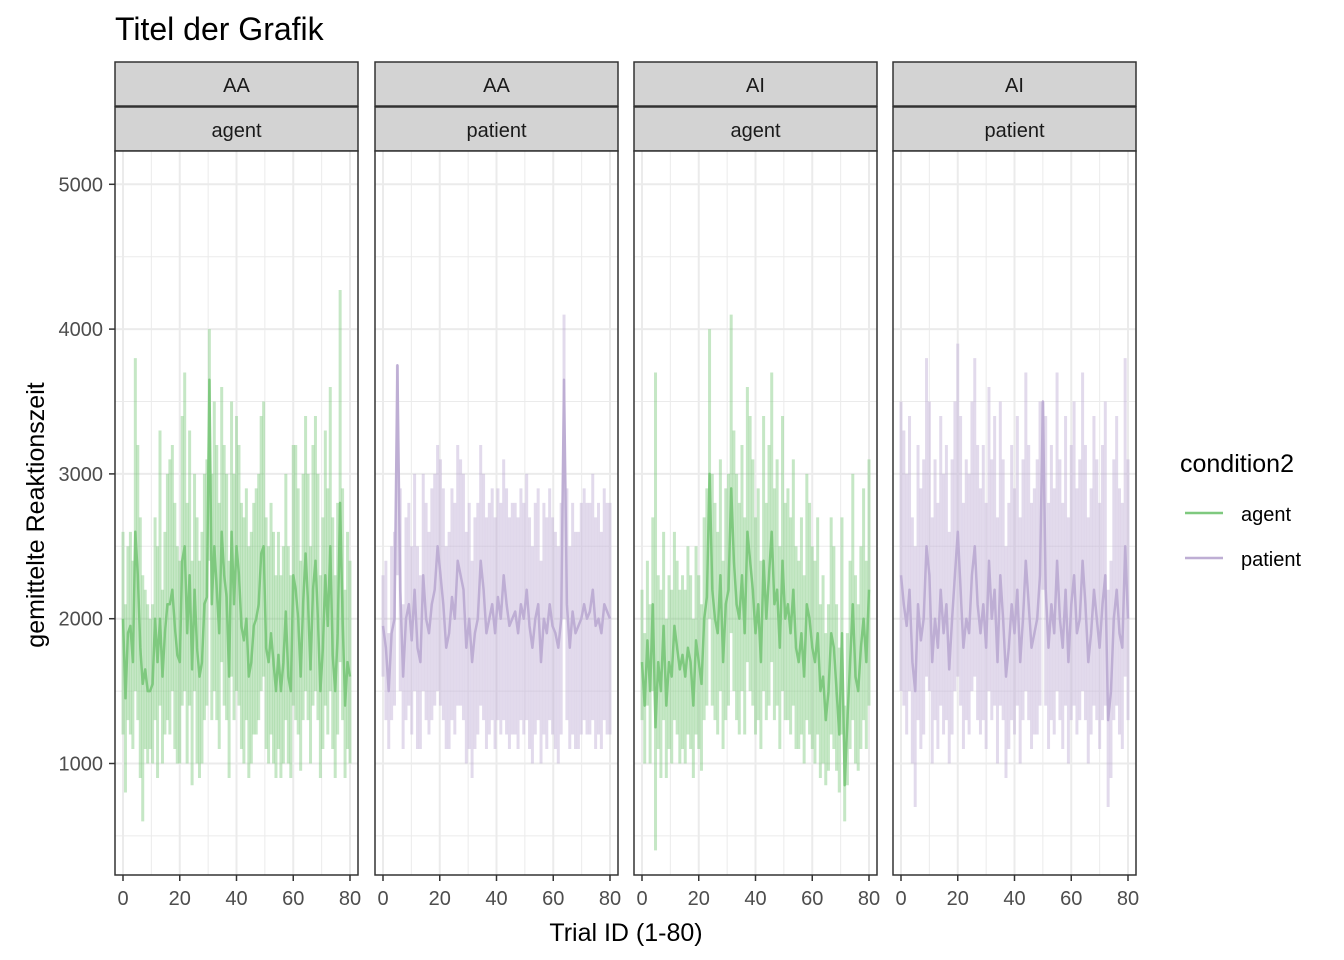 Image resolution: width=1344 pixels, height=960 pixels. What do you see at coordinates (220, 29) in the screenshot?
I see `chart-title: Titel der Grafik` at bounding box center [220, 29].